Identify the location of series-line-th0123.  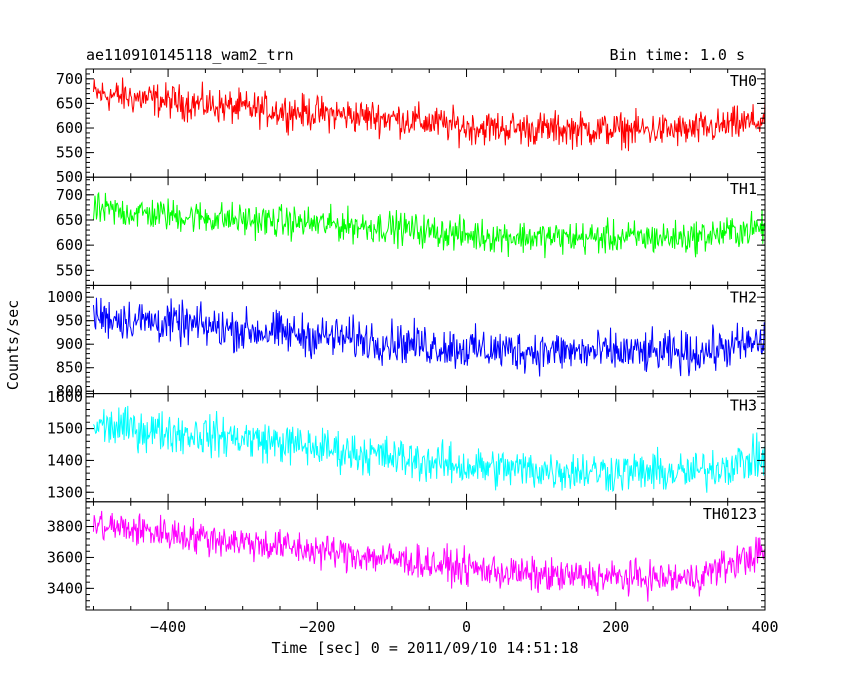
(429, 556).